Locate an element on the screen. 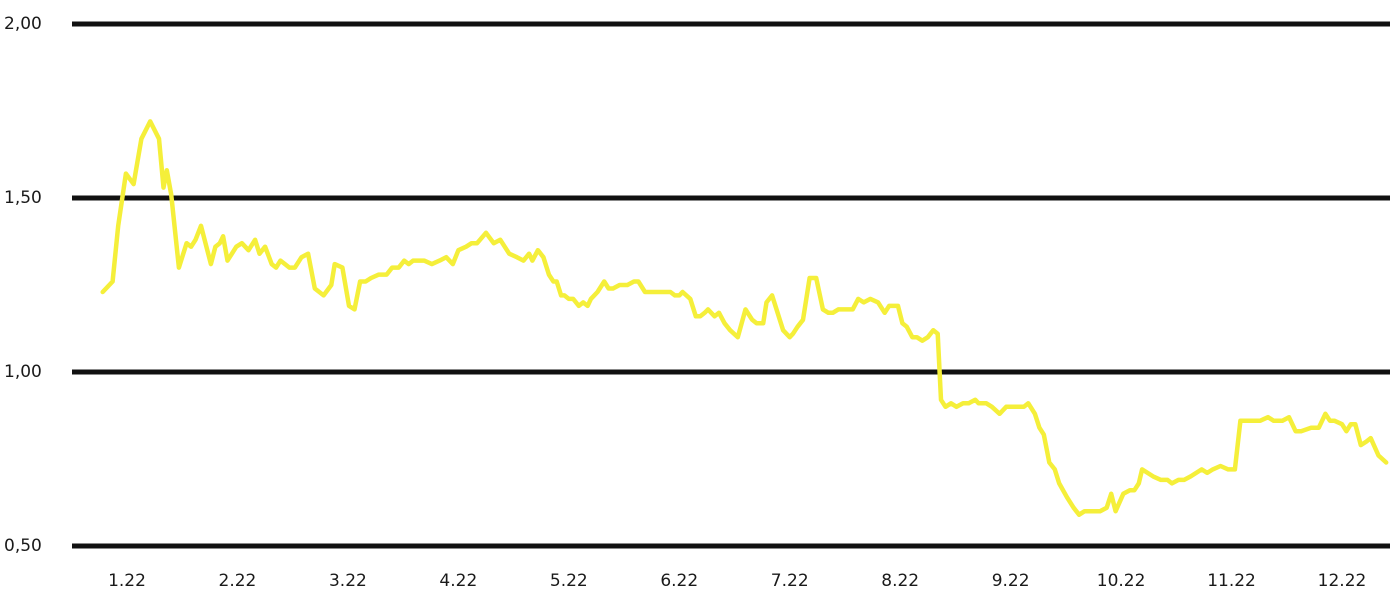  x-tick-label: 5.22 is located at coordinates (569, 581).